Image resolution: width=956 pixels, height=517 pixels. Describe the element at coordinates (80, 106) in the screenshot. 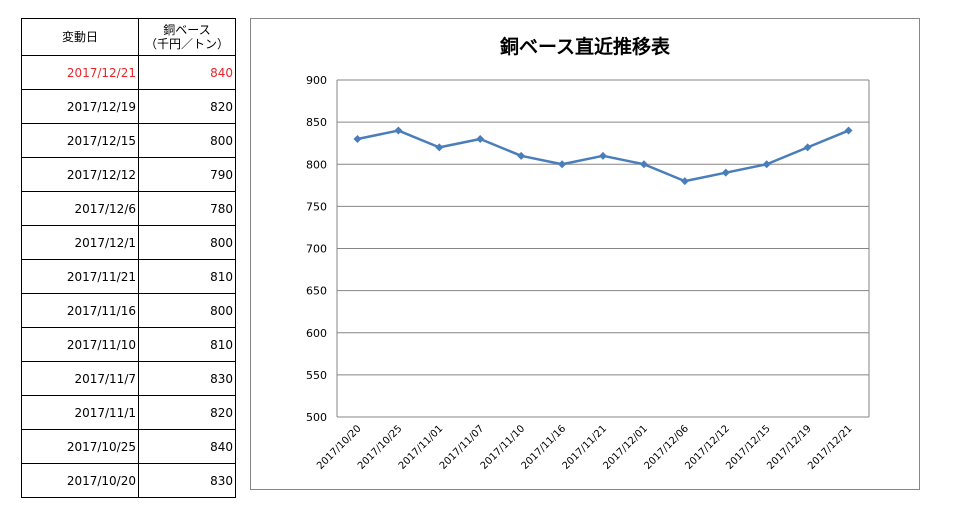

I see `row-date: 2017/12/19` at that location.